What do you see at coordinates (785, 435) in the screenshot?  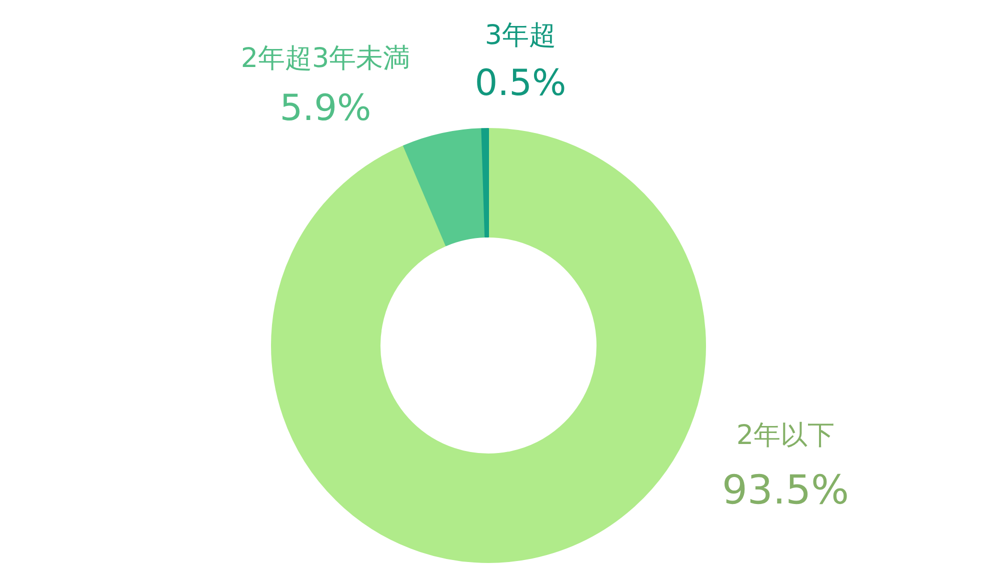 I see `slice-label: 2年以下` at bounding box center [785, 435].